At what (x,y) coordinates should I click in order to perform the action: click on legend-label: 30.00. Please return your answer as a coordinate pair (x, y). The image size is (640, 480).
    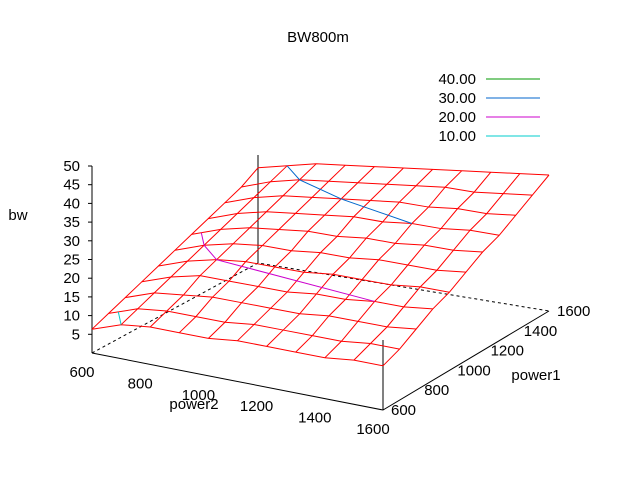
    Looking at the image, I should click on (457, 98).